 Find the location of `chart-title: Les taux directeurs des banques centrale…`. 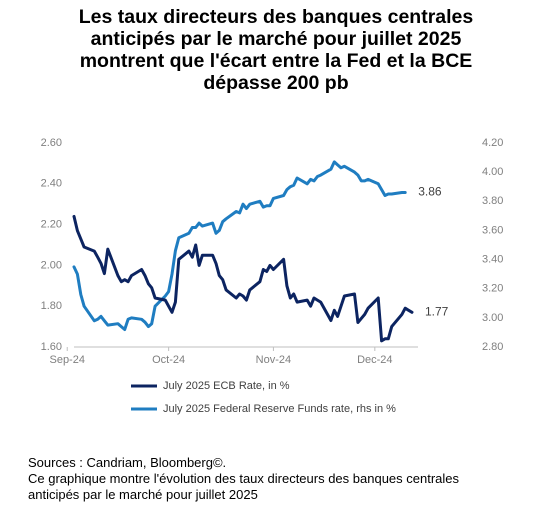

chart-title: Les taux directeurs des banques centrale… is located at coordinates (276, 50).